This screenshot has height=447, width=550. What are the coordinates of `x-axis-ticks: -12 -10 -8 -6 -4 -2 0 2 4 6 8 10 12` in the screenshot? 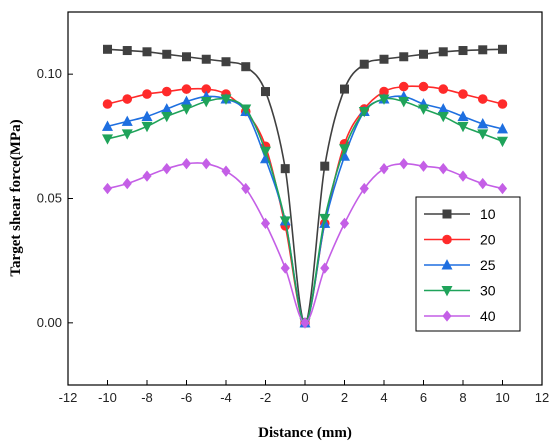 It's located at (304, 392).